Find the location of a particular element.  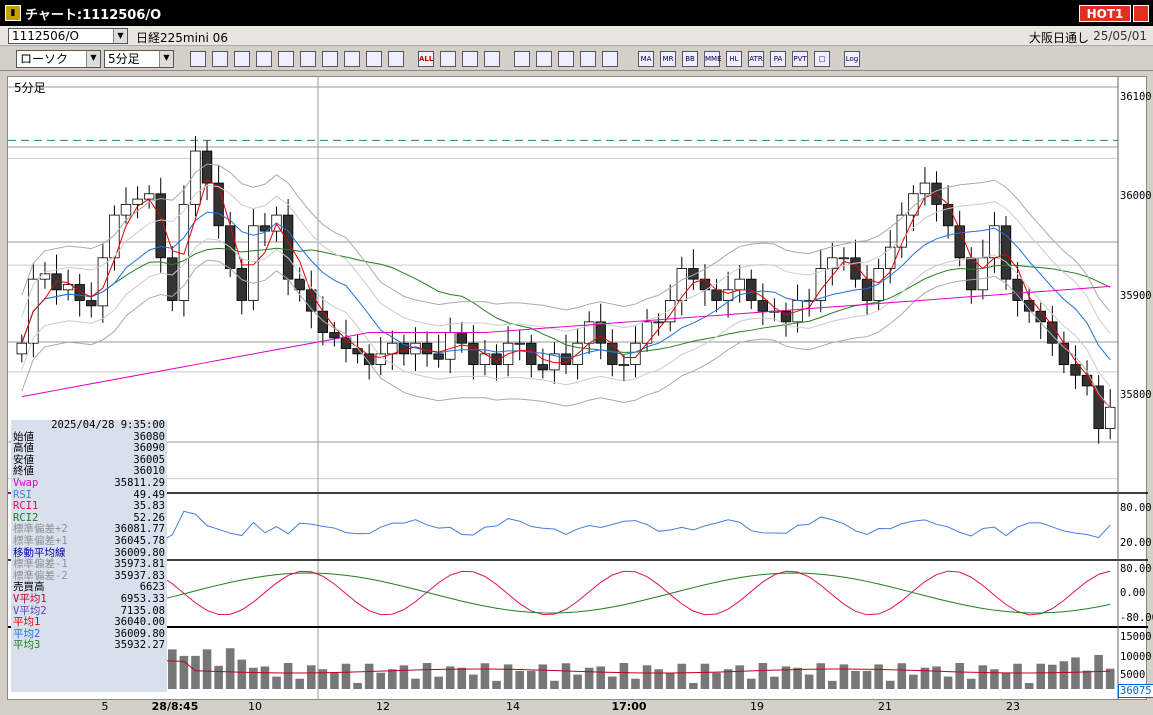

info-label: 標準偏差+2 is located at coordinates (40, 529).